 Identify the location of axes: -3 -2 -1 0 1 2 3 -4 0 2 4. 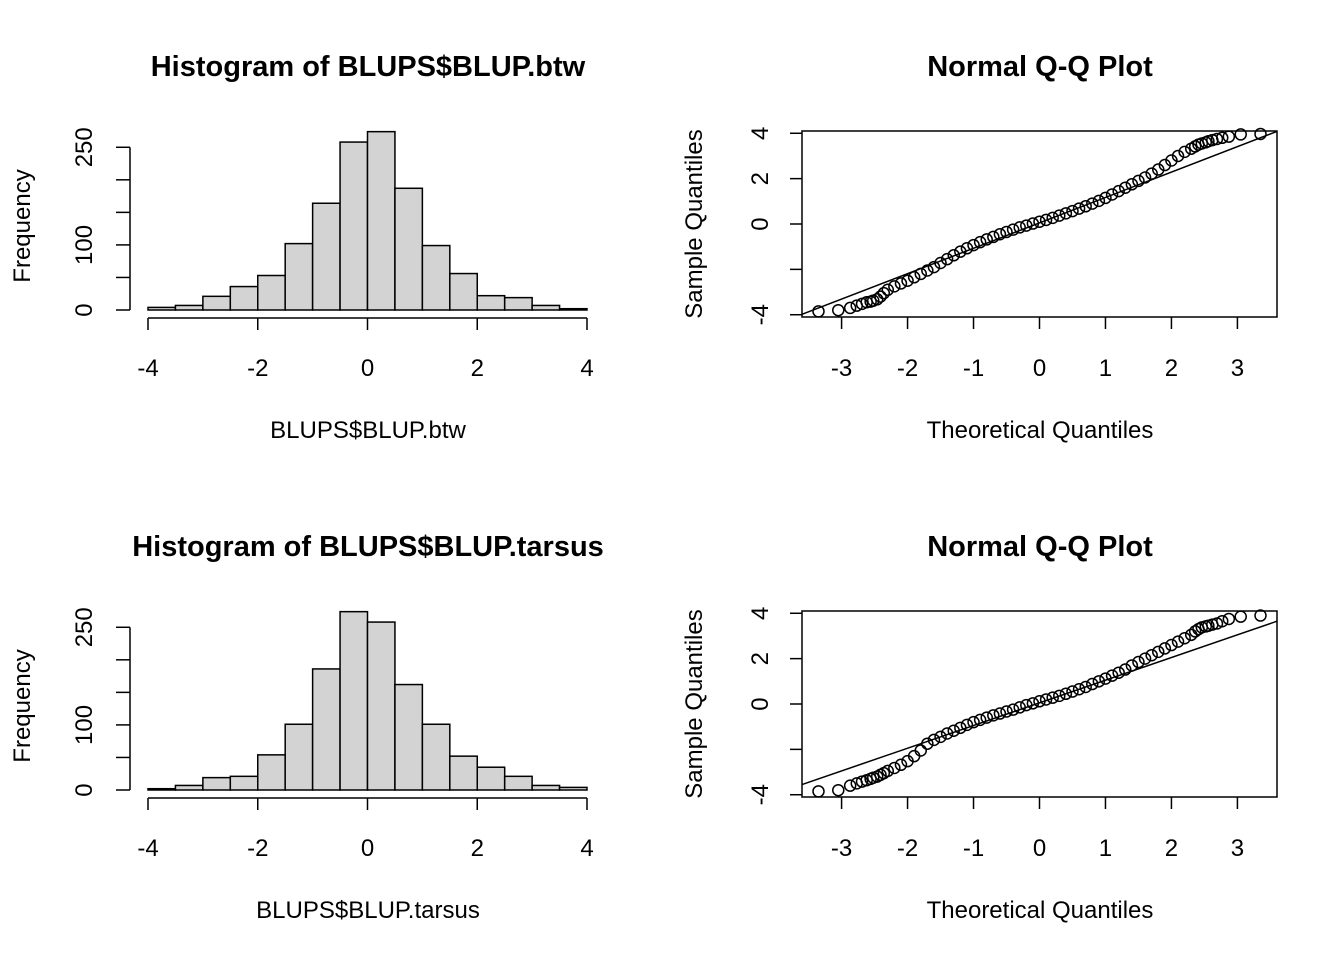
(1012, 734).